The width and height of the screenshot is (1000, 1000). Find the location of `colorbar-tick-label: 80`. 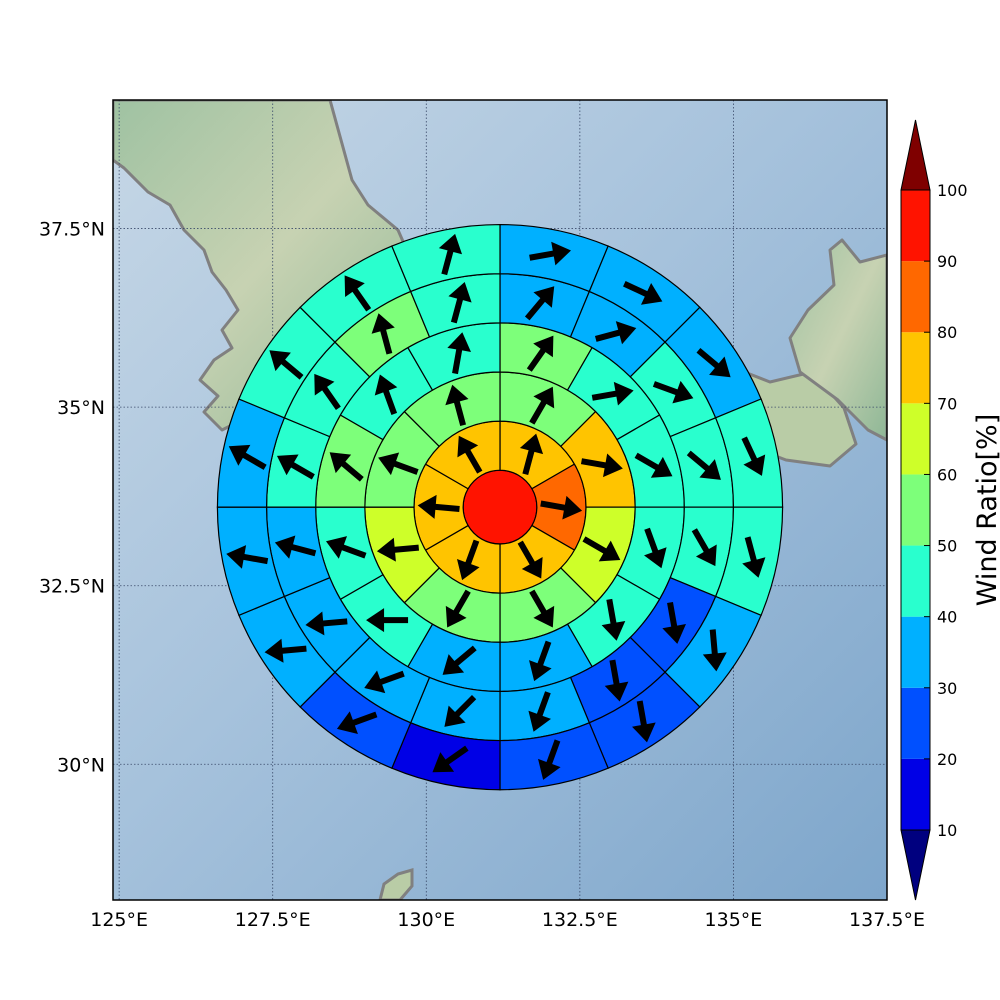

colorbar-tick-label: 80 is located at coordinates (947, 332).